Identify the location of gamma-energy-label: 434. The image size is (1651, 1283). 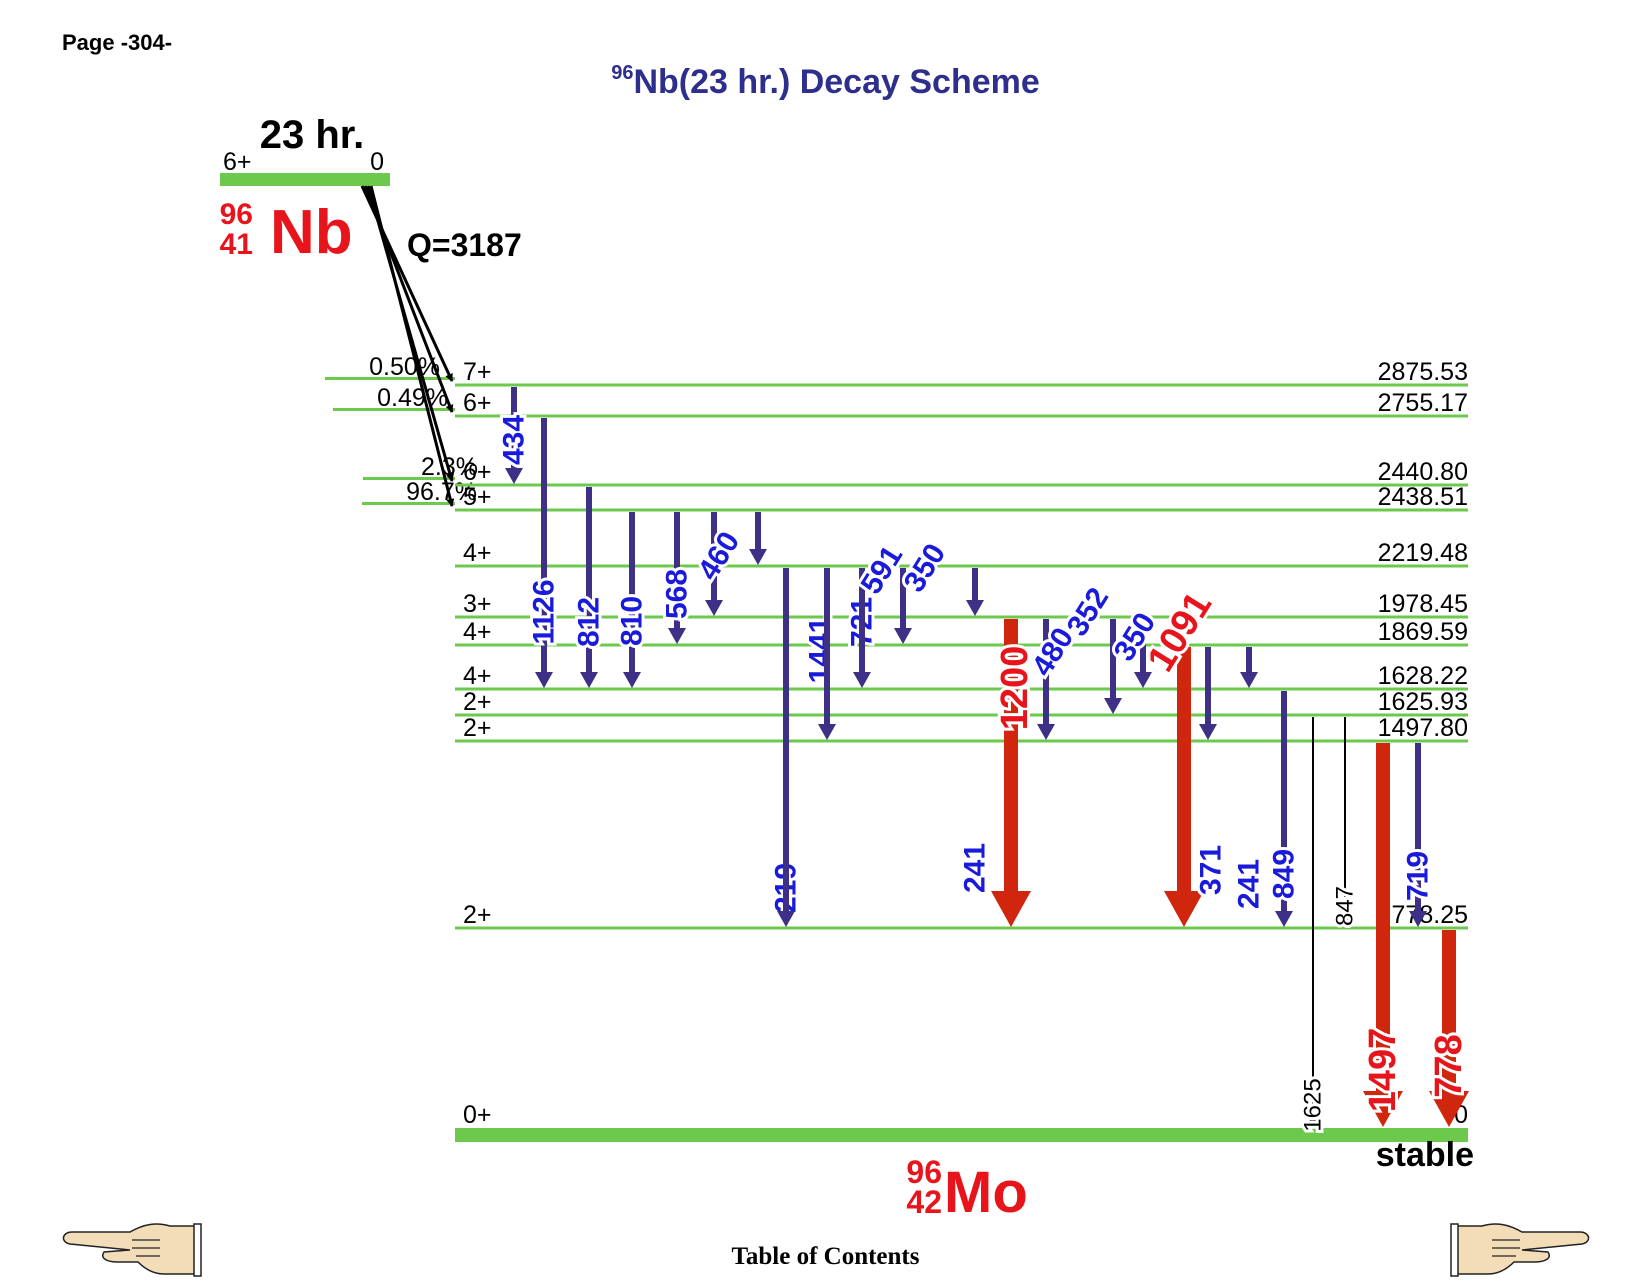
(514, 440).